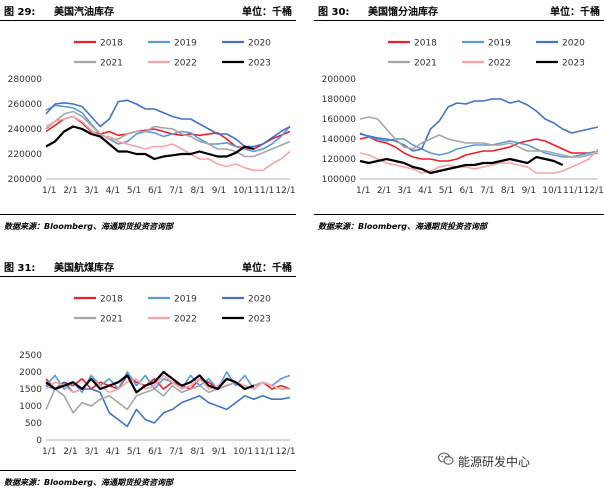 The height and width of the screenshot is (492, 604). I want to click on y-tick-label: 240000, so click(25, 130).